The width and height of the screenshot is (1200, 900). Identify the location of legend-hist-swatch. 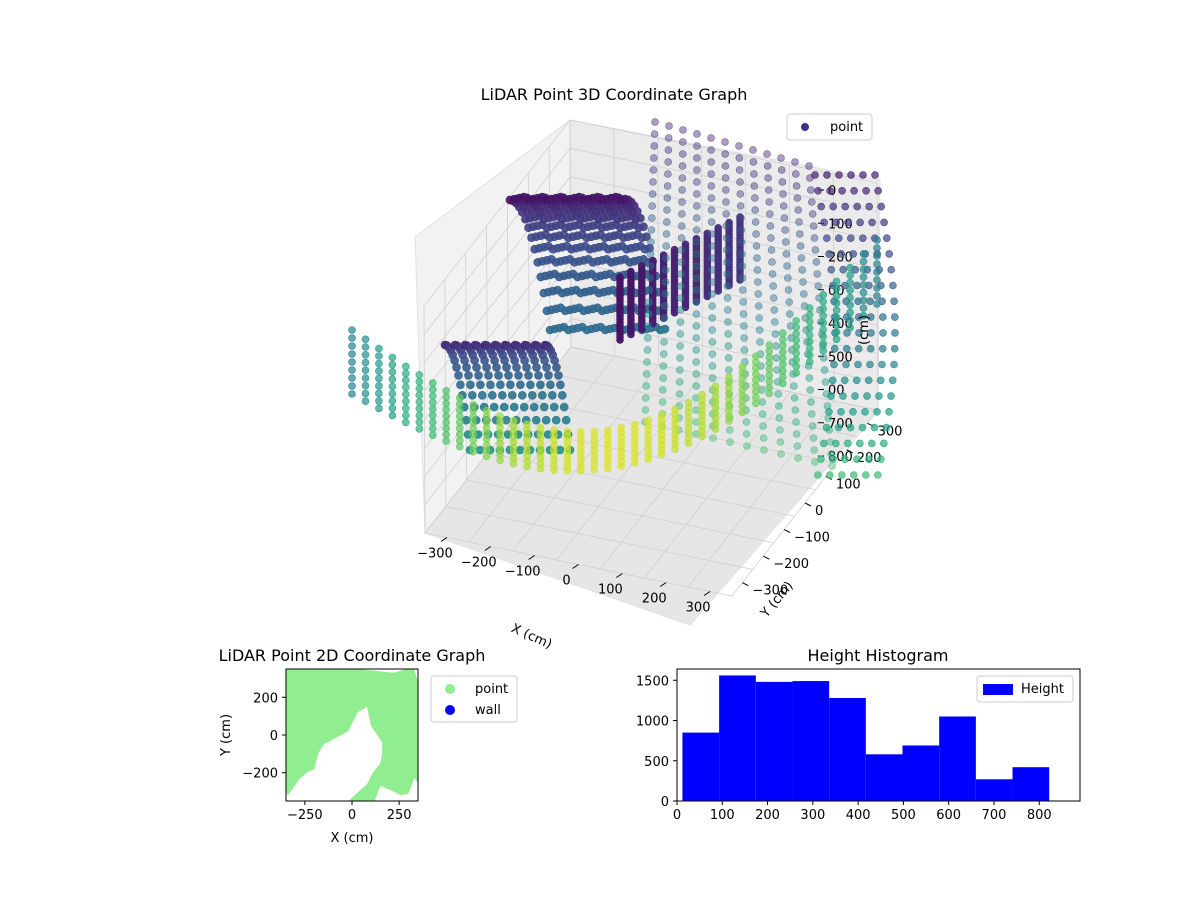
(998, 689).